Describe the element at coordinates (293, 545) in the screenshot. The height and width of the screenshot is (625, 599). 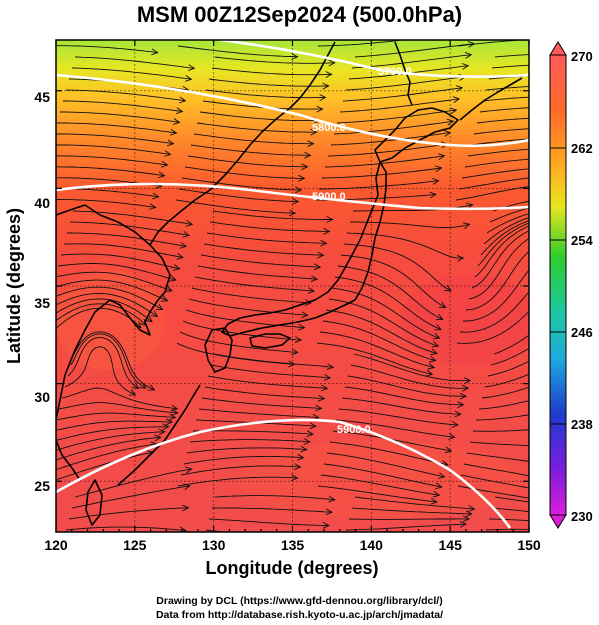
I see `x-tick-label: 135` at that location.